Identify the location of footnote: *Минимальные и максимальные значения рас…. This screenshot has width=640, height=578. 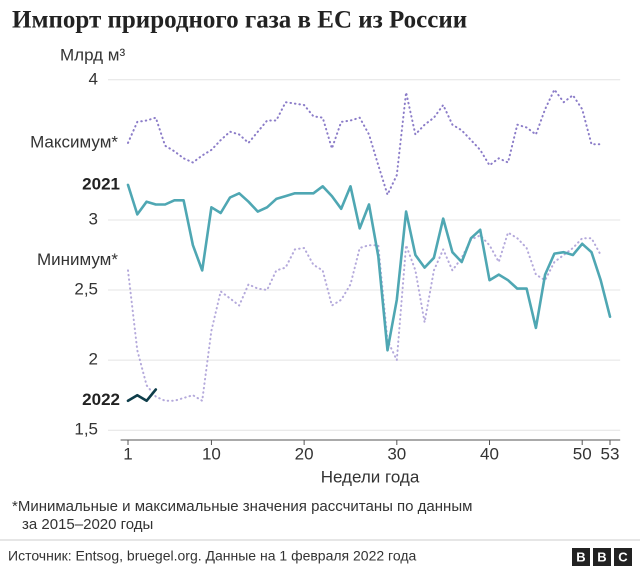
(242, 506).